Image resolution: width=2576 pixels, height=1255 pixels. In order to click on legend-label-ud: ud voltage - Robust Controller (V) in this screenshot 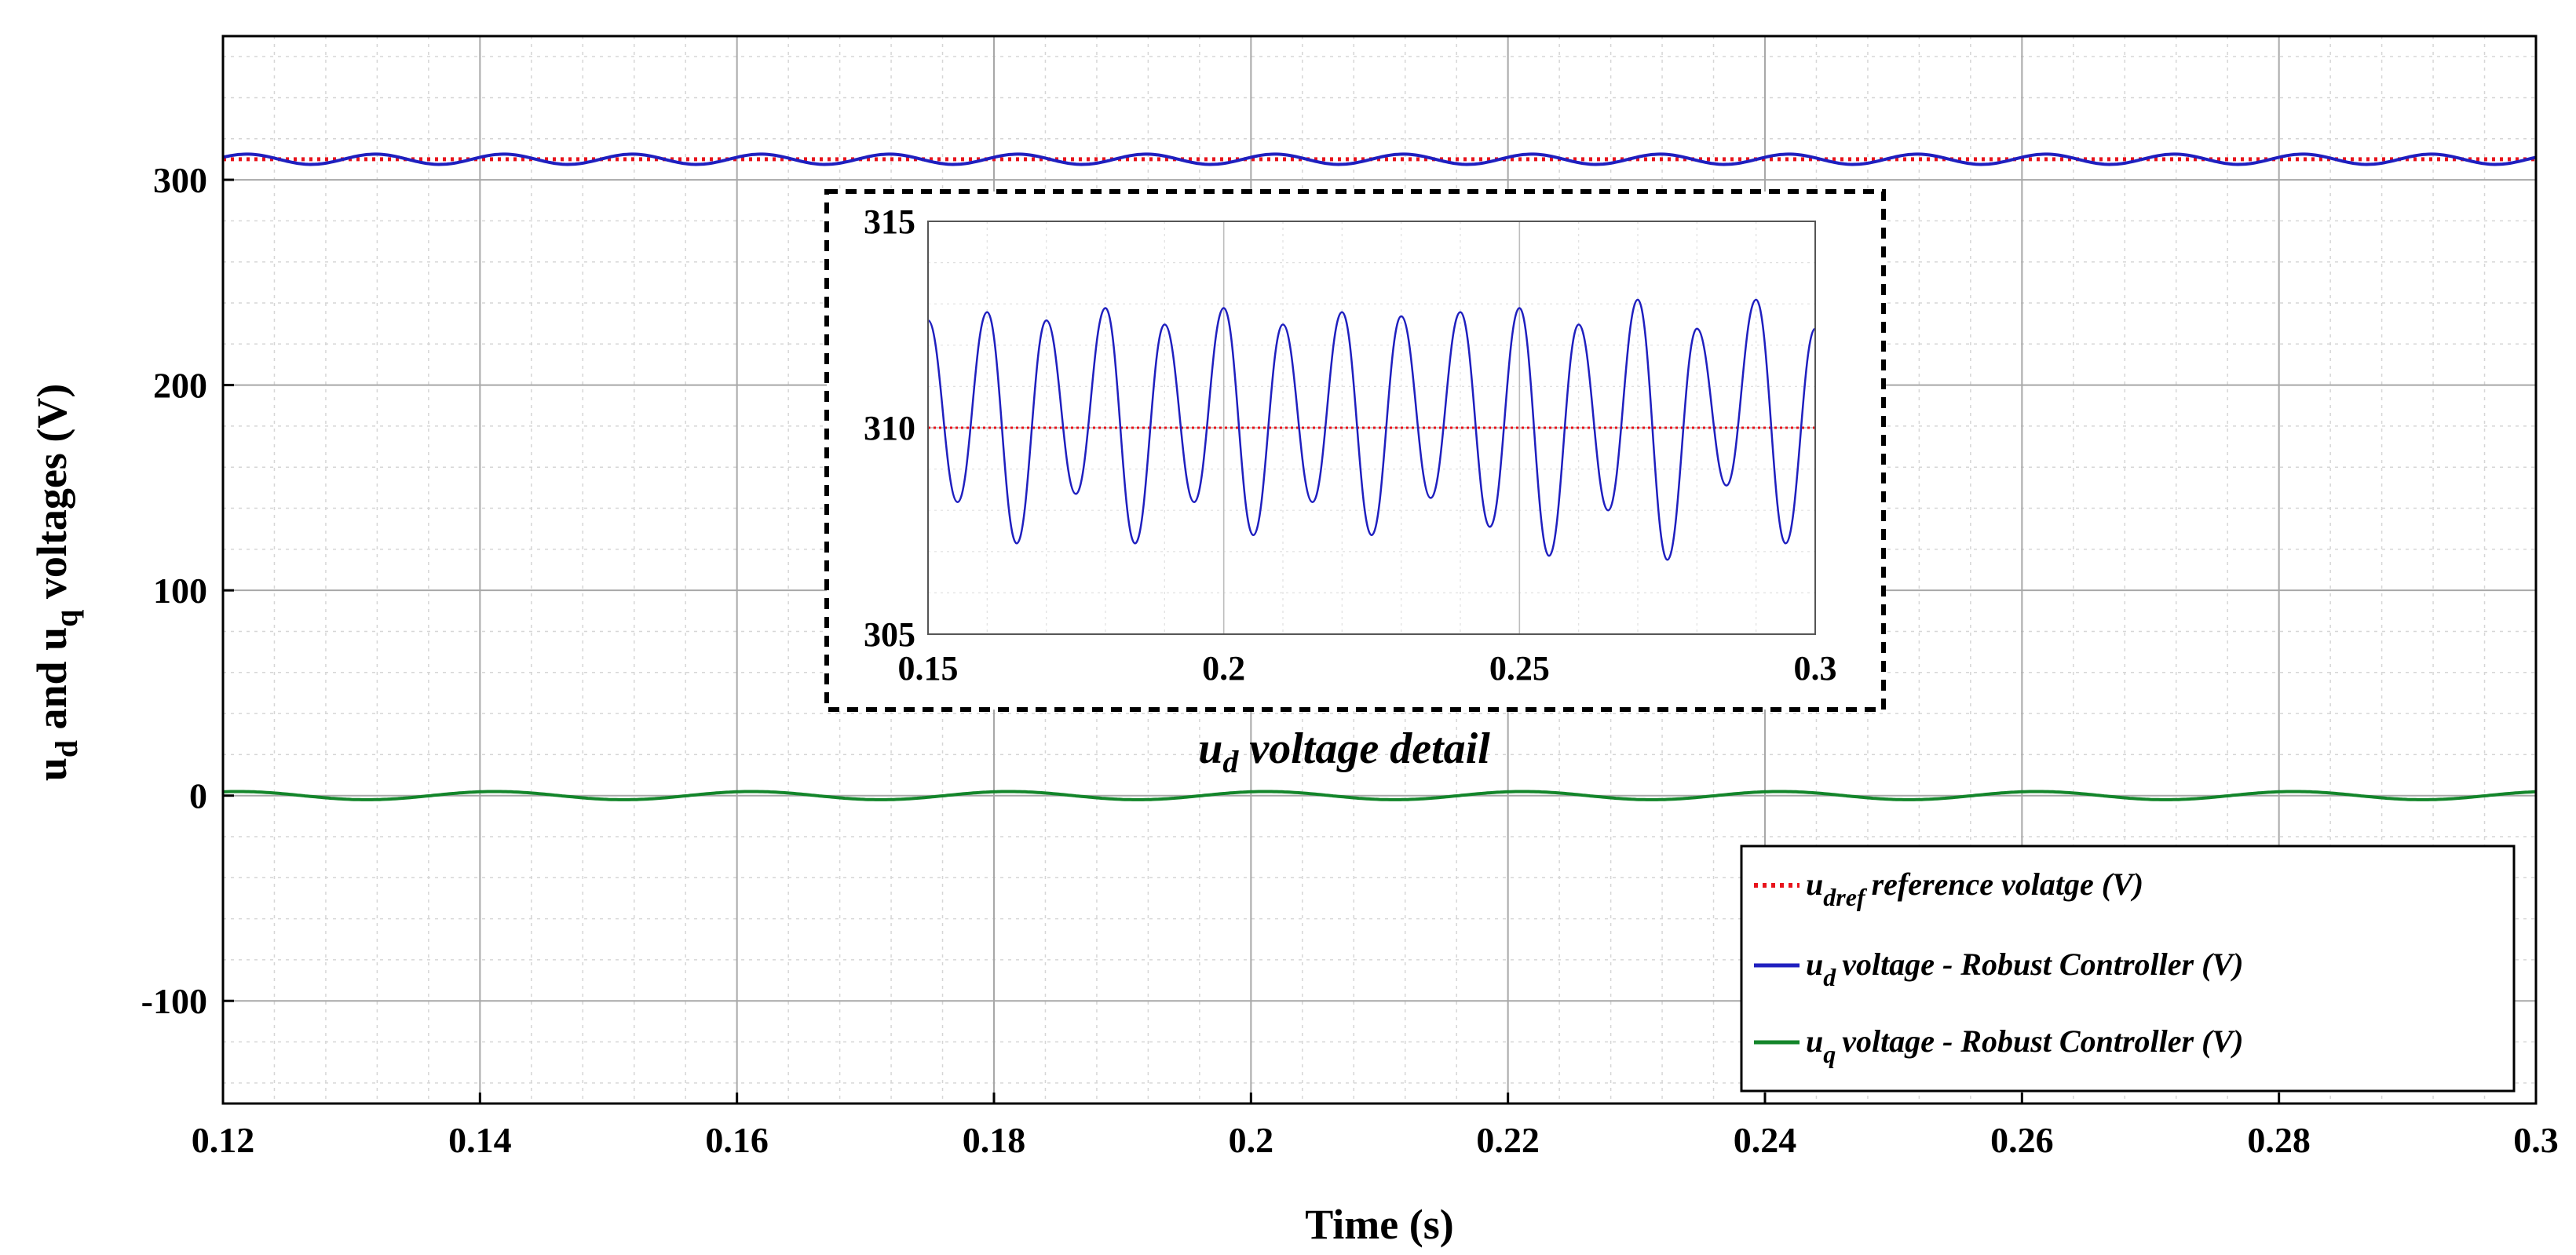, I will do `click(2025, 969)`.